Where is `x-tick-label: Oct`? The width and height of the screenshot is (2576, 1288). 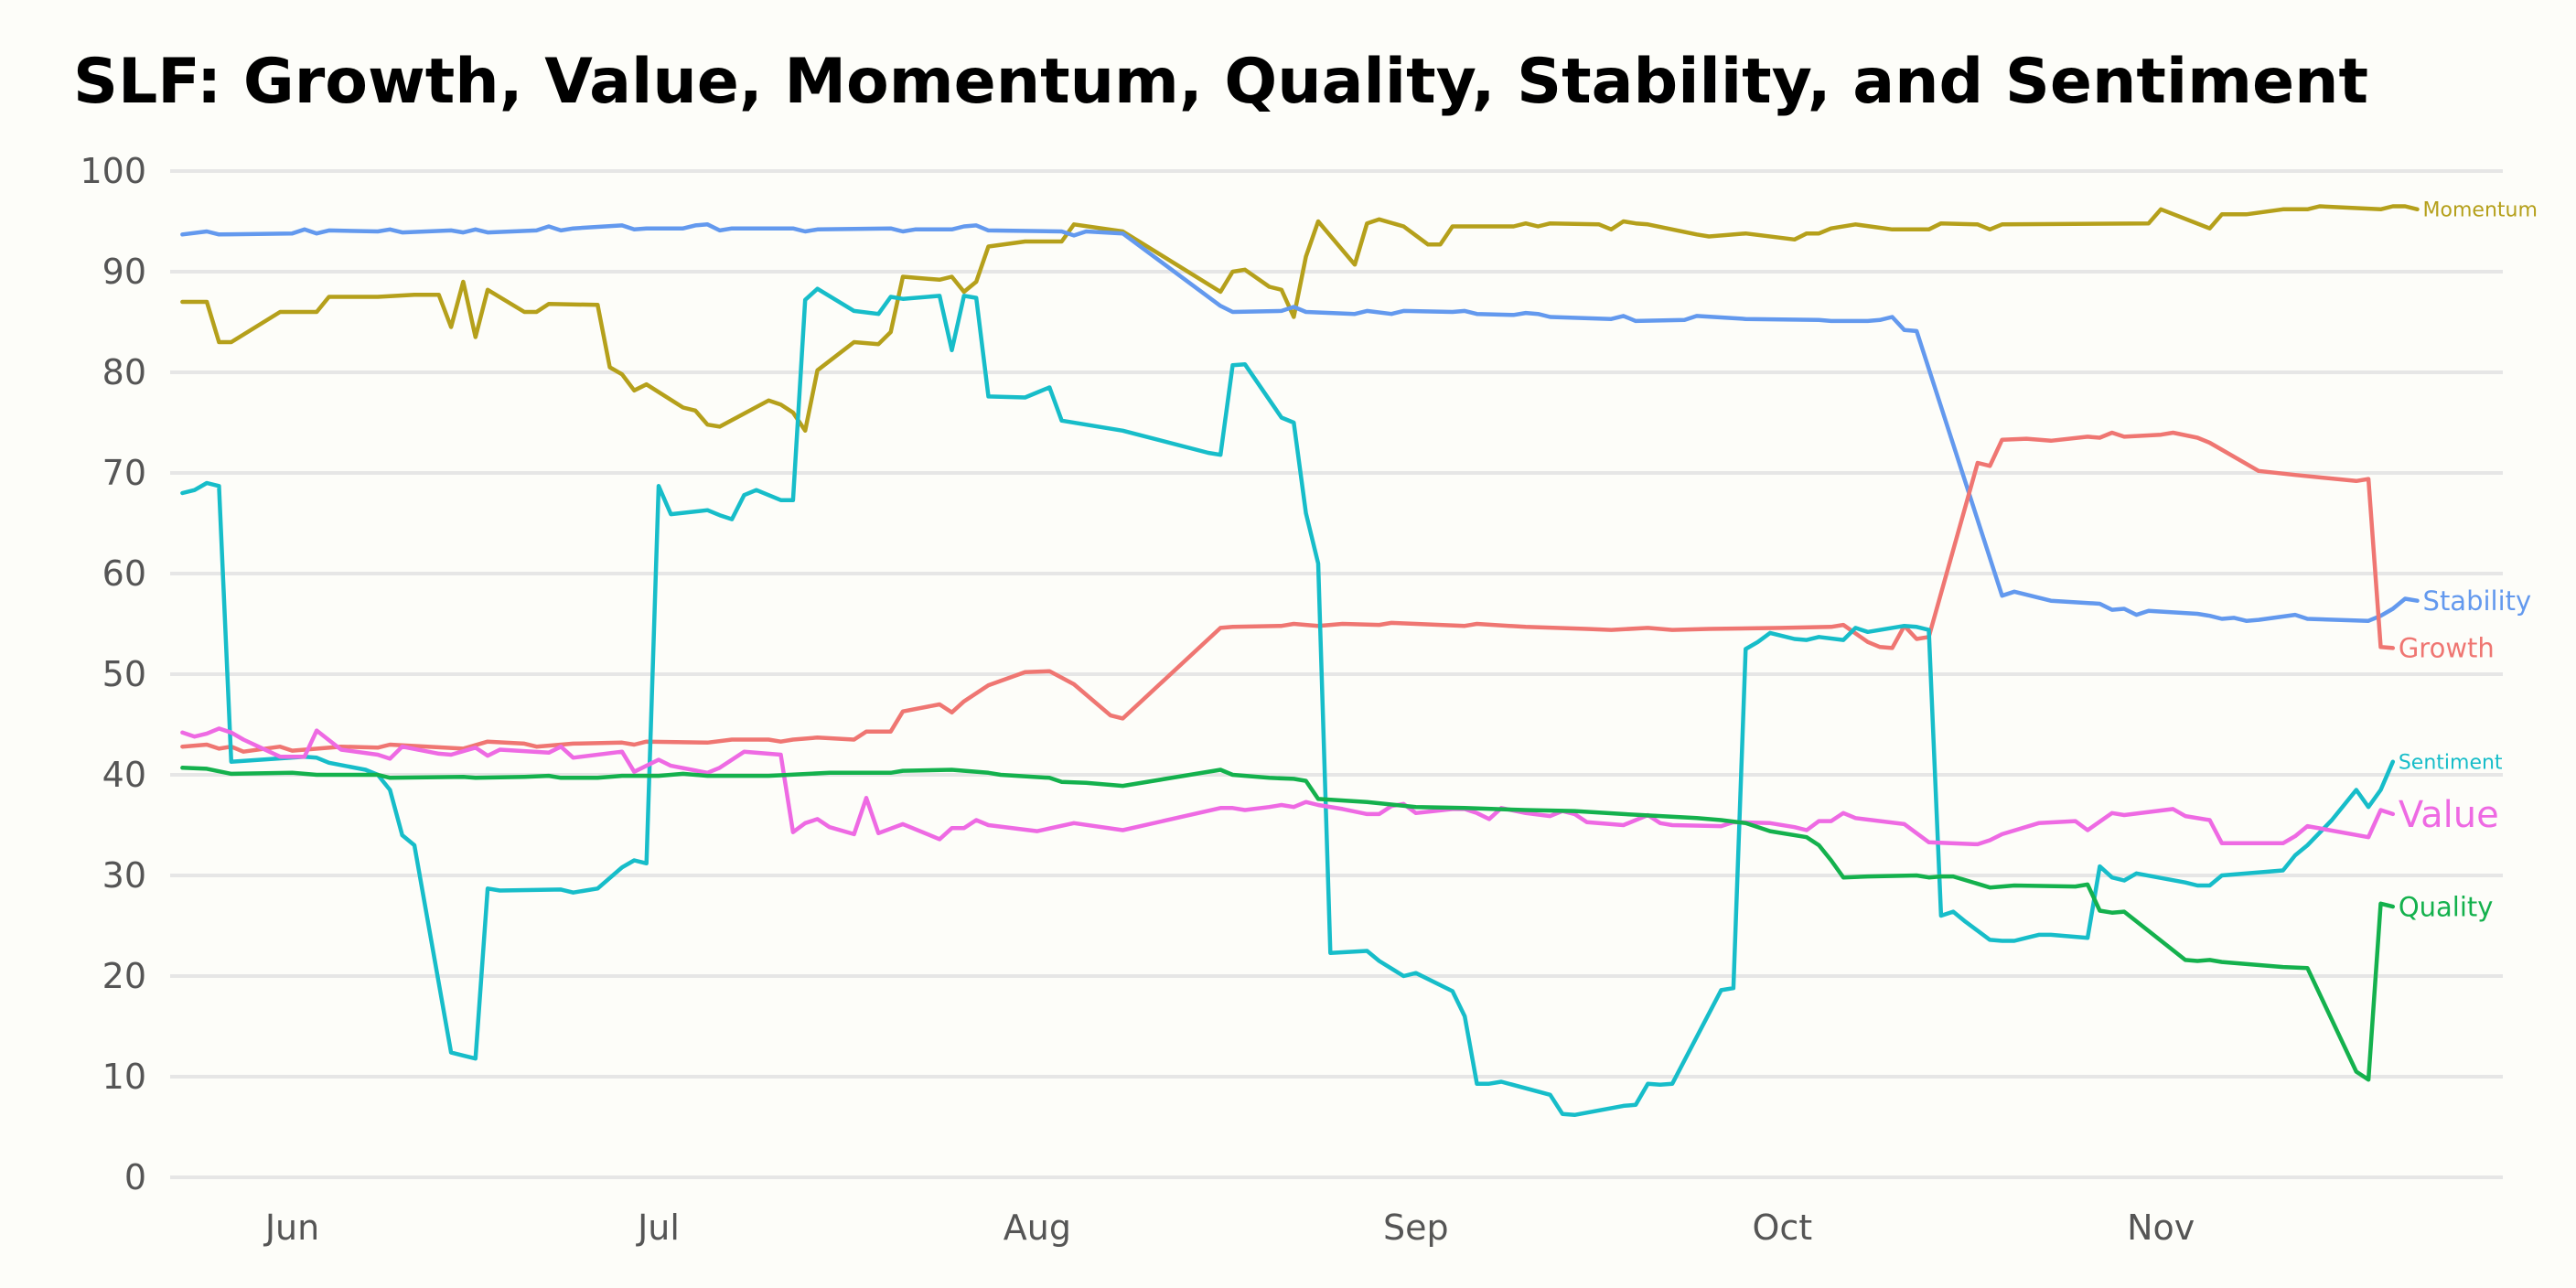 x-tick-label: Oct is located at coordinates (1782, 1228).